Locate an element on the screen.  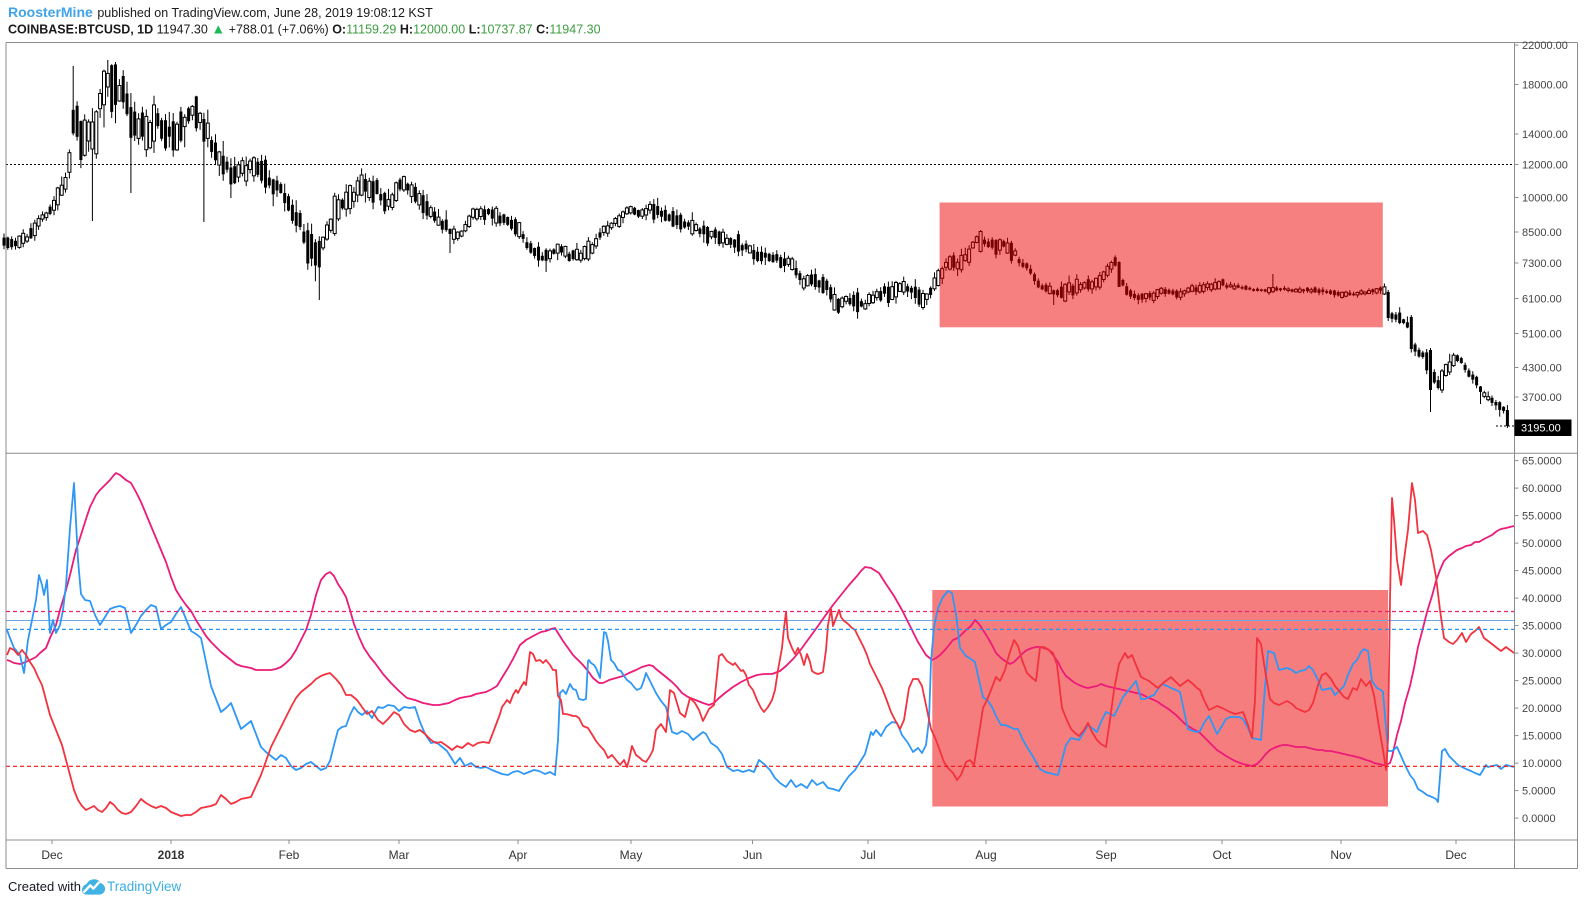
svg-text: Oct is located at coordinates (1222, 855).